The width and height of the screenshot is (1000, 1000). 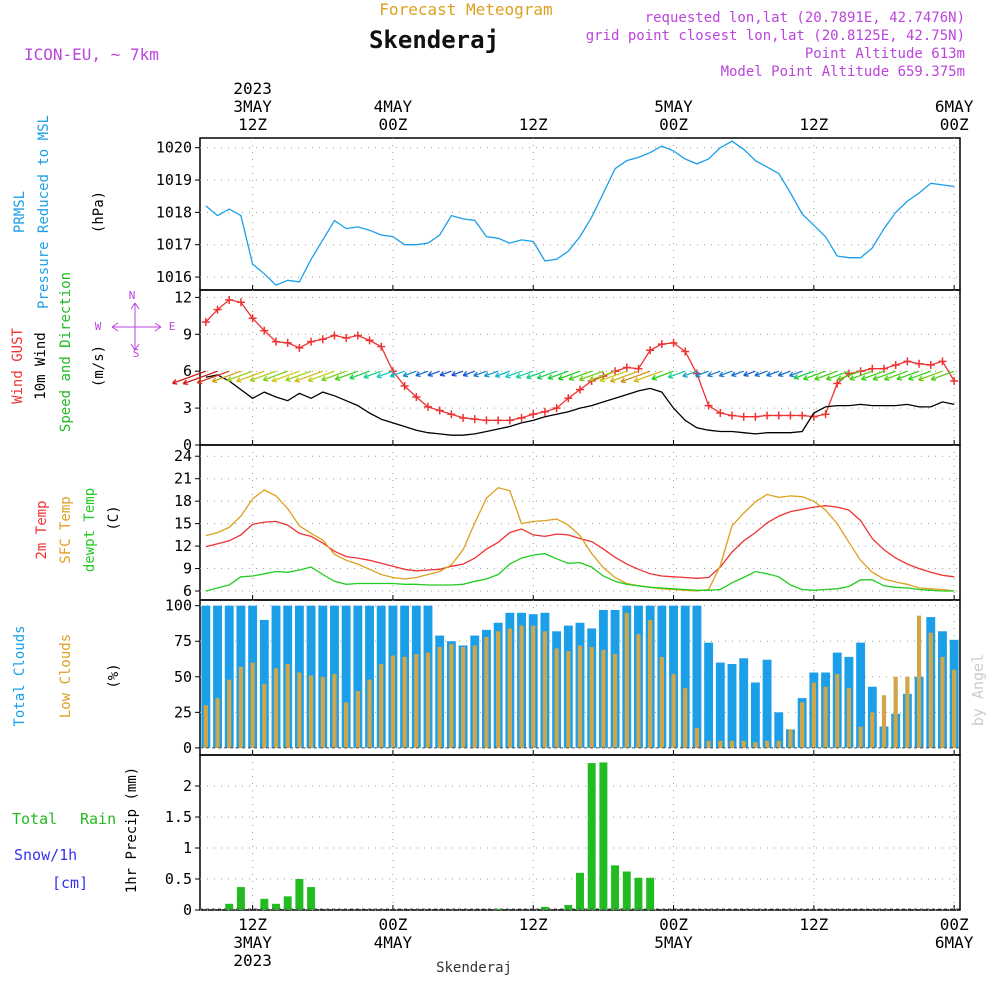 What do you see at coordinates (252, 106) in the screenshot?
I see `top-time-label: 3MAY` at bounding box center [252, 106].